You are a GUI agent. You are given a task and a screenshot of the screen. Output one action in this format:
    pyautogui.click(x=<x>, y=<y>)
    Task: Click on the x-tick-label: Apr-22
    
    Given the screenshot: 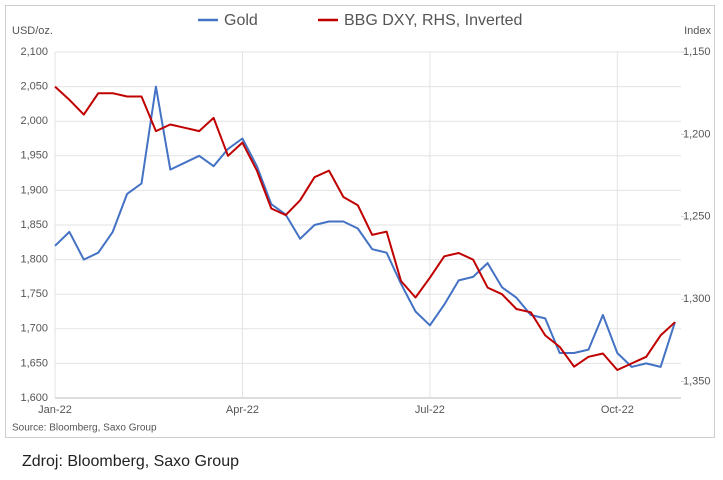 What is the action you would take?
    pyautogui.click(x=242, y=410)
    